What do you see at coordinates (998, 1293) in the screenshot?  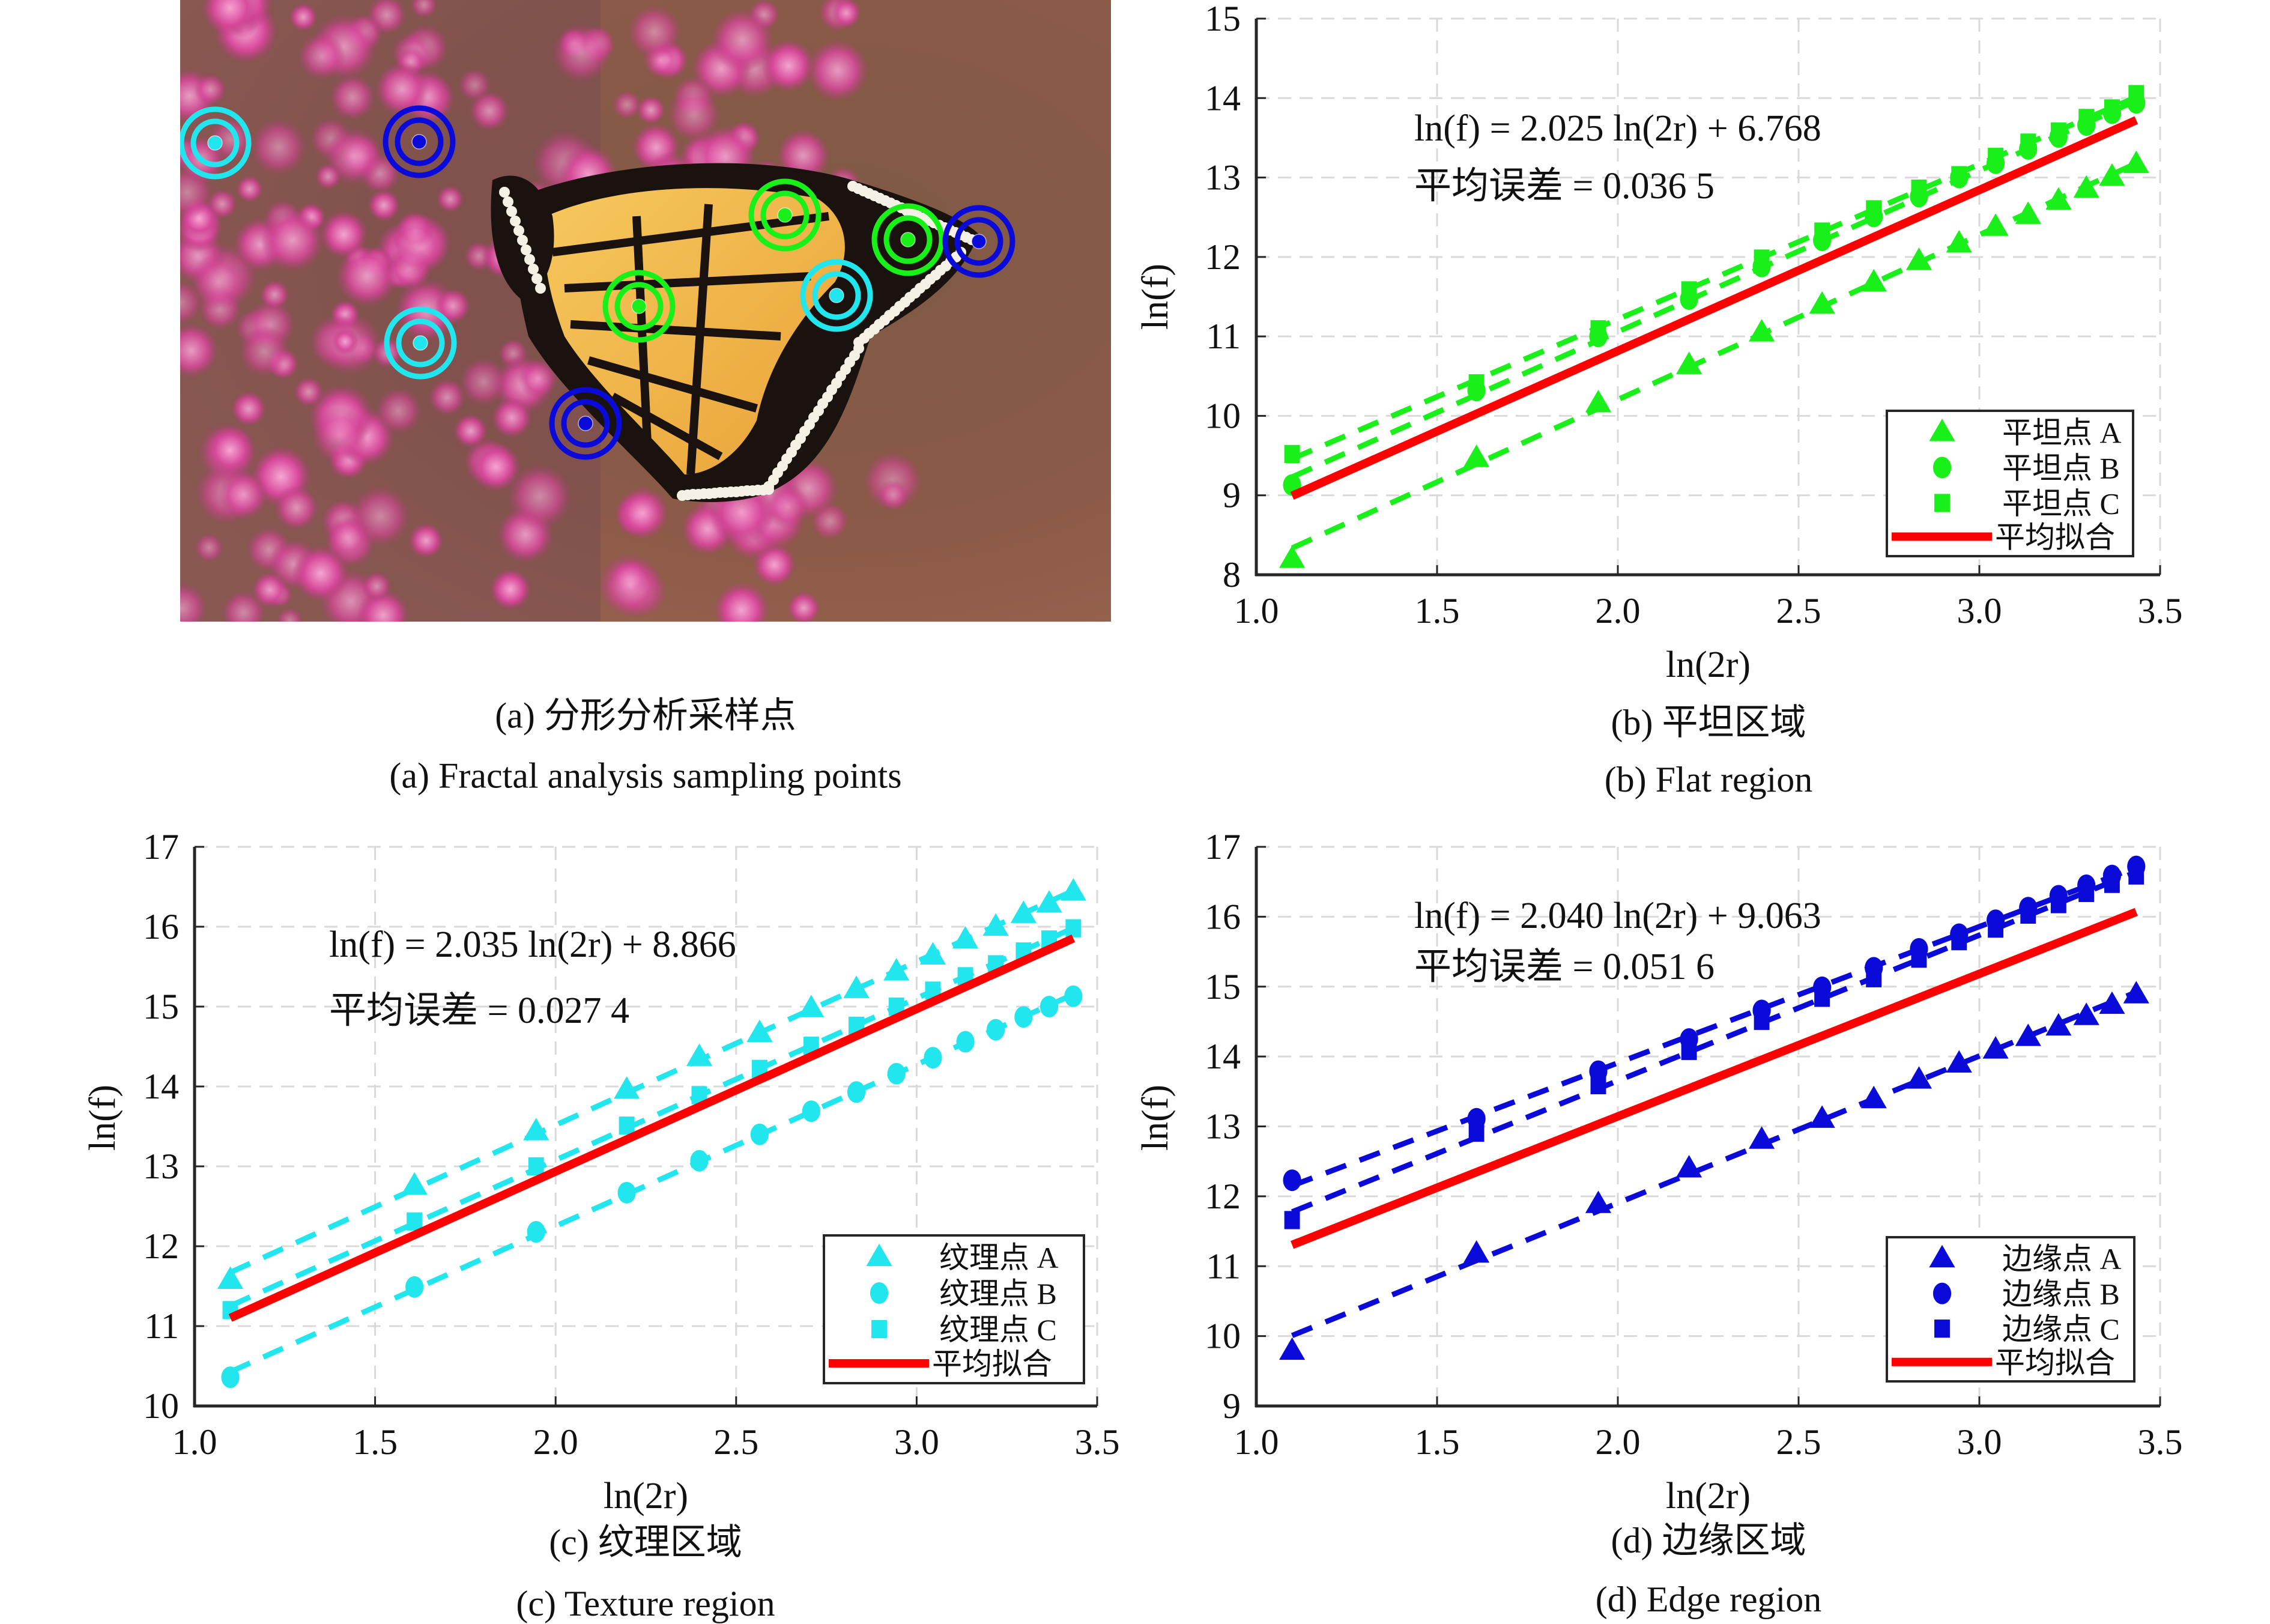 I see `legend-label: 纹理点 B` at bounding box center [998, 1293].